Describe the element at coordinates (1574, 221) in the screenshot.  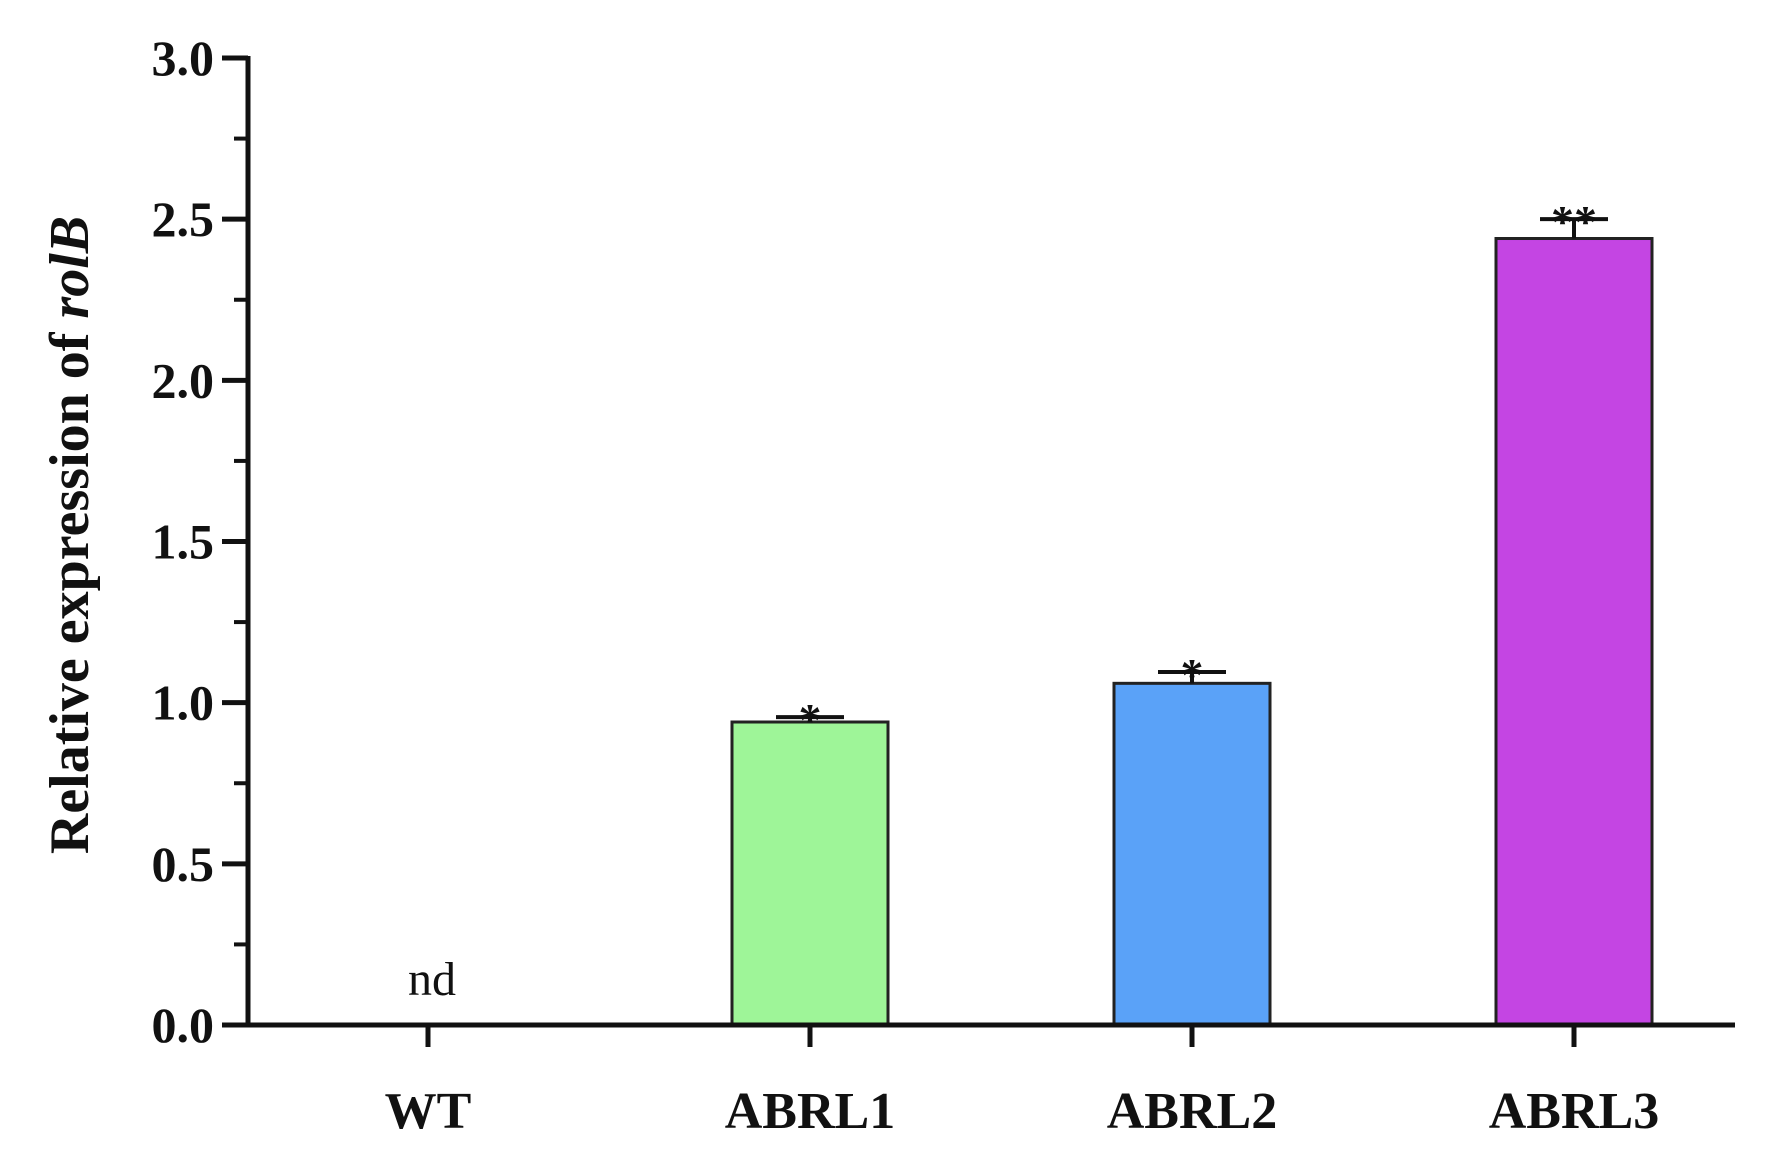
I see `significance-label-abrl3: **` at that location.